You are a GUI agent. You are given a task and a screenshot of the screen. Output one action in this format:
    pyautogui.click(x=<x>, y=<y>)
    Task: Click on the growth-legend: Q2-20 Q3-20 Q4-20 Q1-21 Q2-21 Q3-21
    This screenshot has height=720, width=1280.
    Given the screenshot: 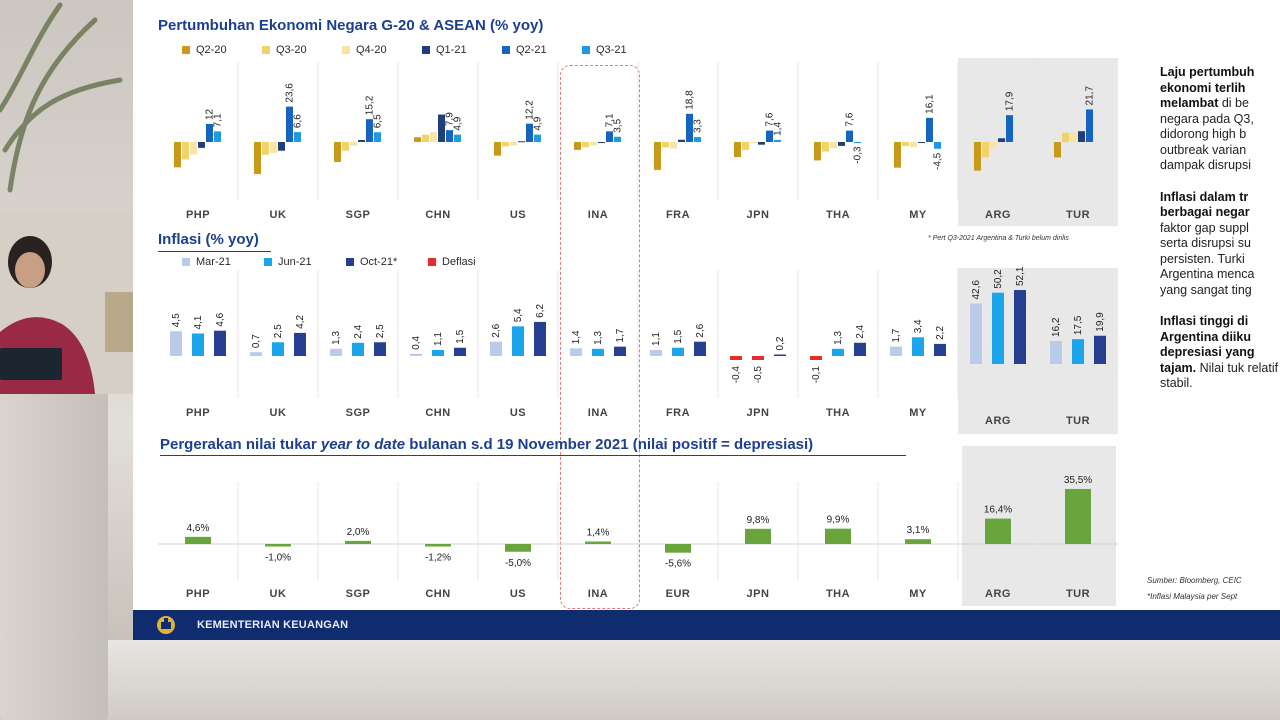 What is the action you would take?
    pyautogui.click(x=422, y=50)
    